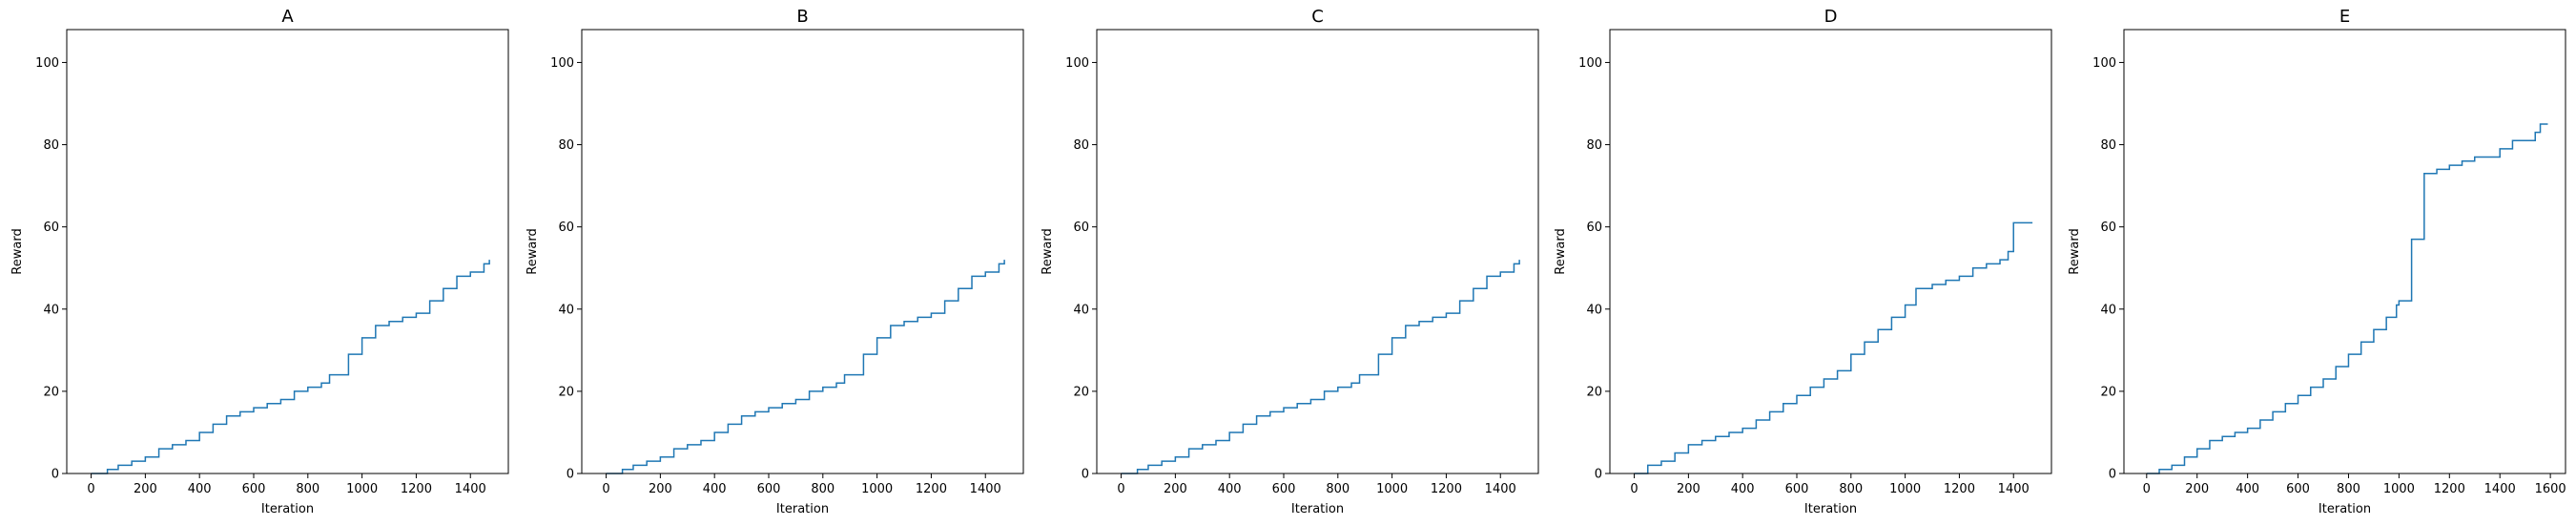 The width and height of the screenshot is (2576, 526). Describe the element at coordinates (2550, 489) in the screenshot. I see `x-tick-label: 1600` at that location.